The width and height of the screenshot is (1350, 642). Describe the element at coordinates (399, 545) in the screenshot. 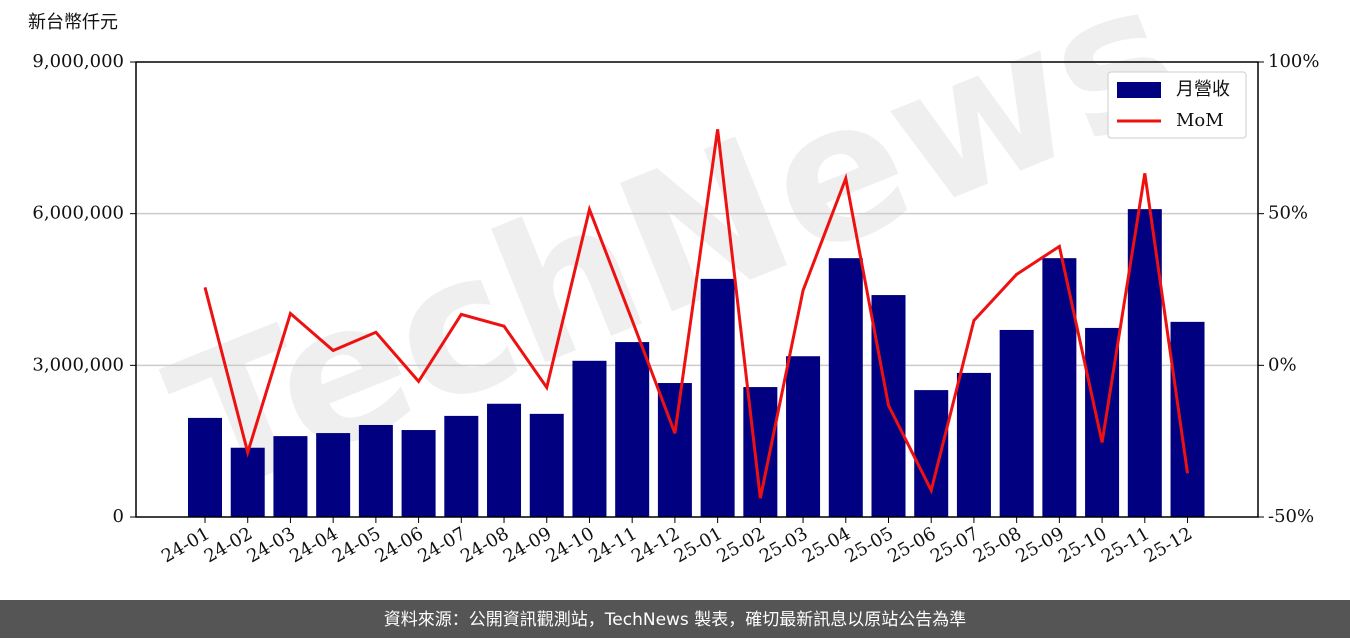

I see `x-tick-label: 24-06` at that location.